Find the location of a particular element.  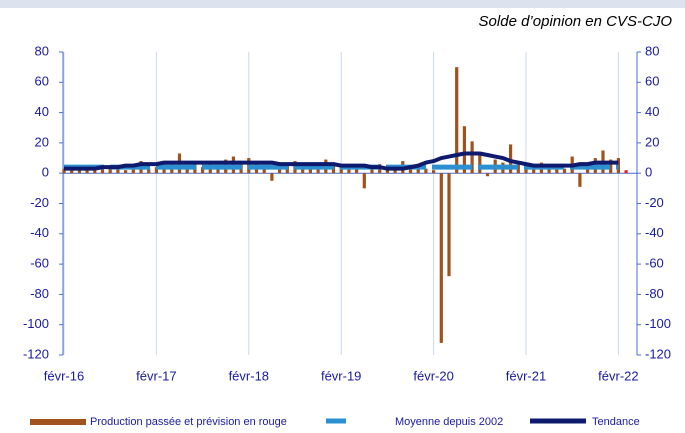

y2-tick-label: -60 is located at coordinates (654, 263).